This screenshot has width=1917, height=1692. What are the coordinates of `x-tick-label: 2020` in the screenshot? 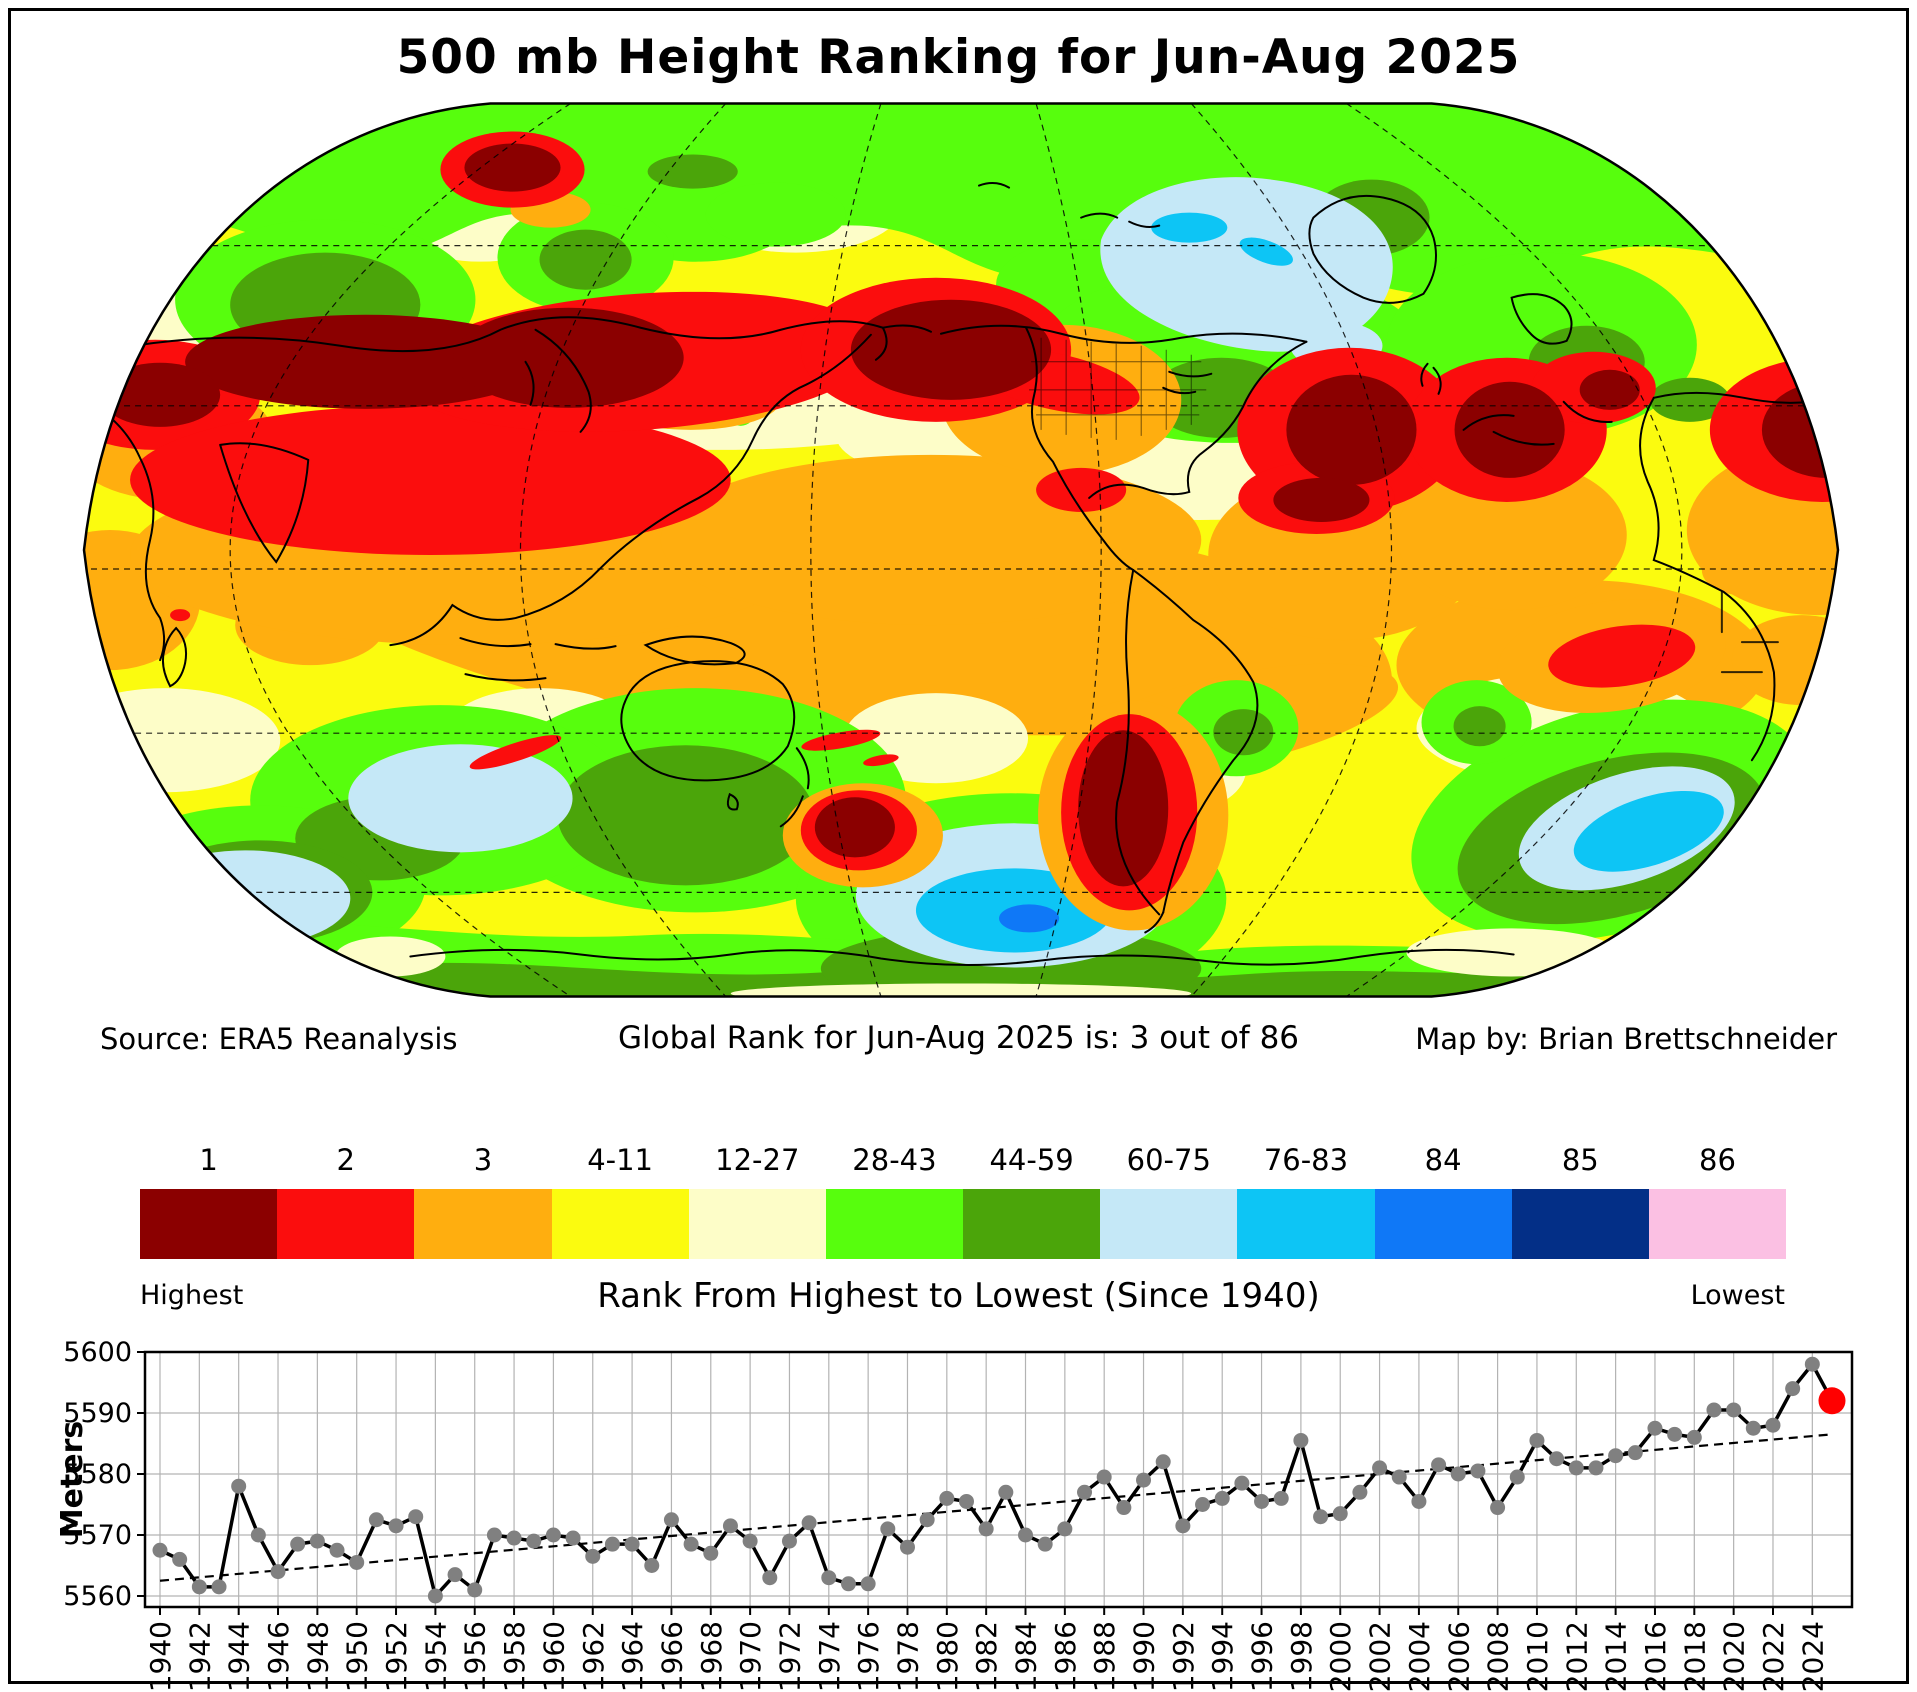 It's located at (1734, 1656).